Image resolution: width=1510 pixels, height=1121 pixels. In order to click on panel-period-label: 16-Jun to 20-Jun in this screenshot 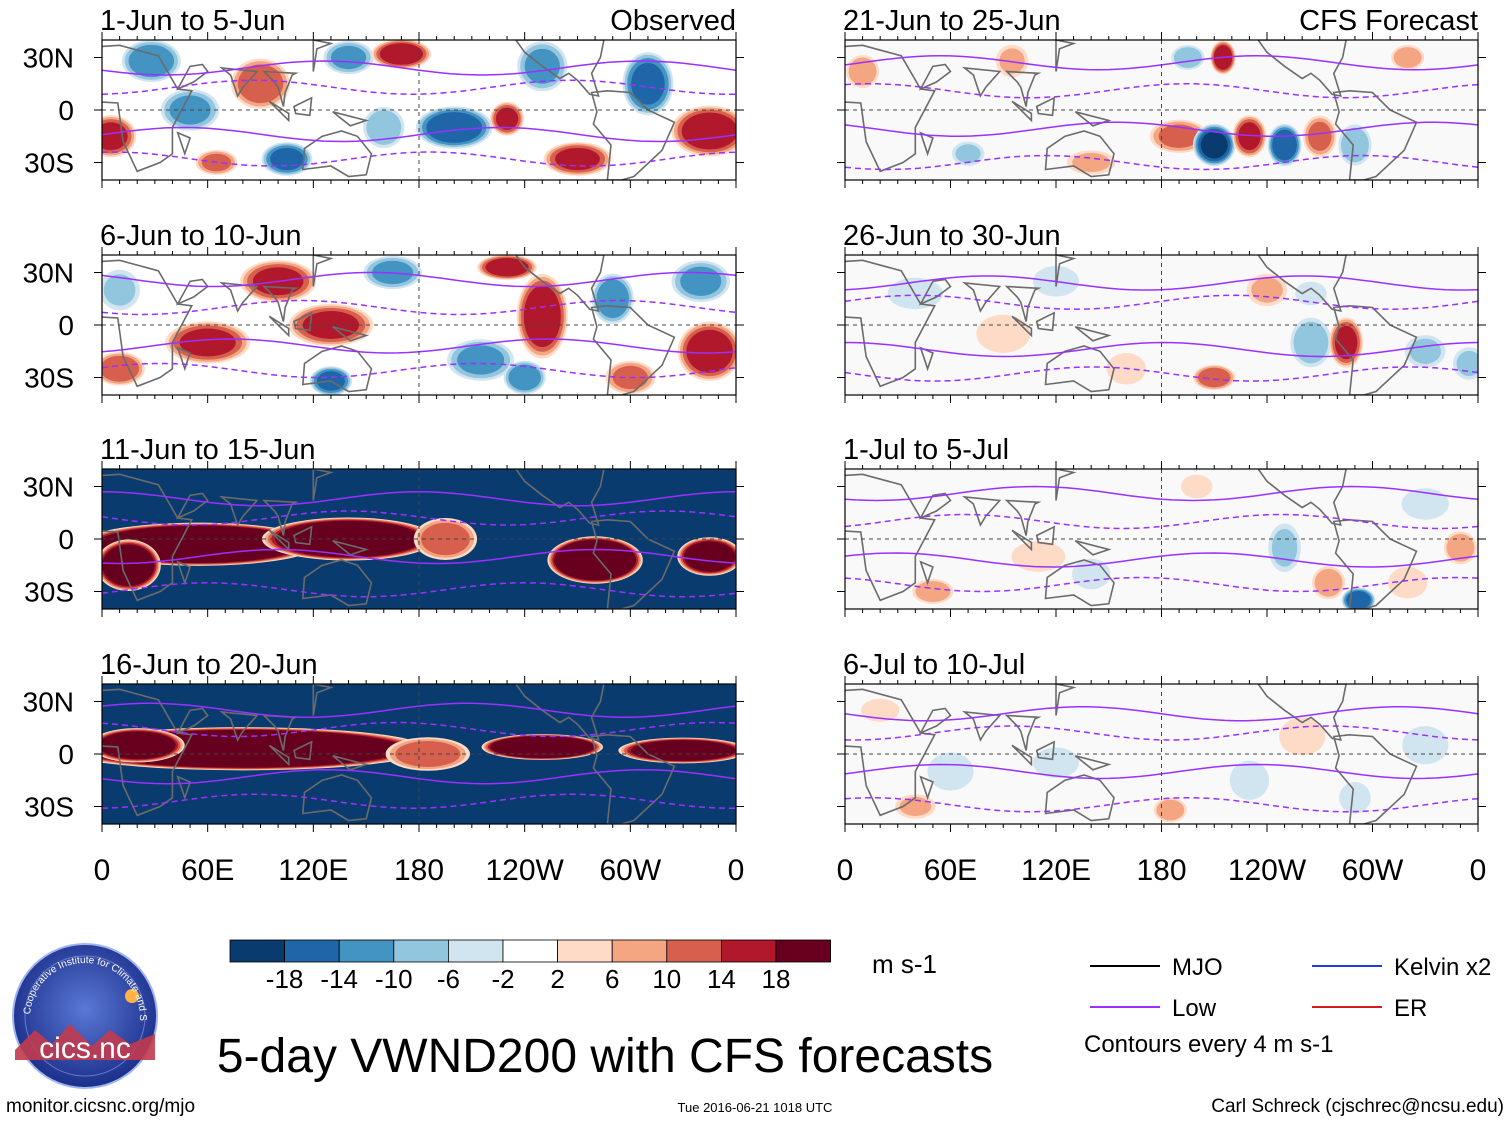, I will do `click(209, 665)`.